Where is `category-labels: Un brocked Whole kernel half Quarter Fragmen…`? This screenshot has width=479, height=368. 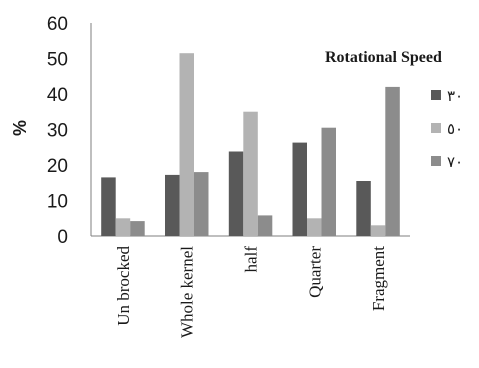 category-labels: Un brocked Whole kernel half Quarter Fragmen… is located at coordinates (251, 292).